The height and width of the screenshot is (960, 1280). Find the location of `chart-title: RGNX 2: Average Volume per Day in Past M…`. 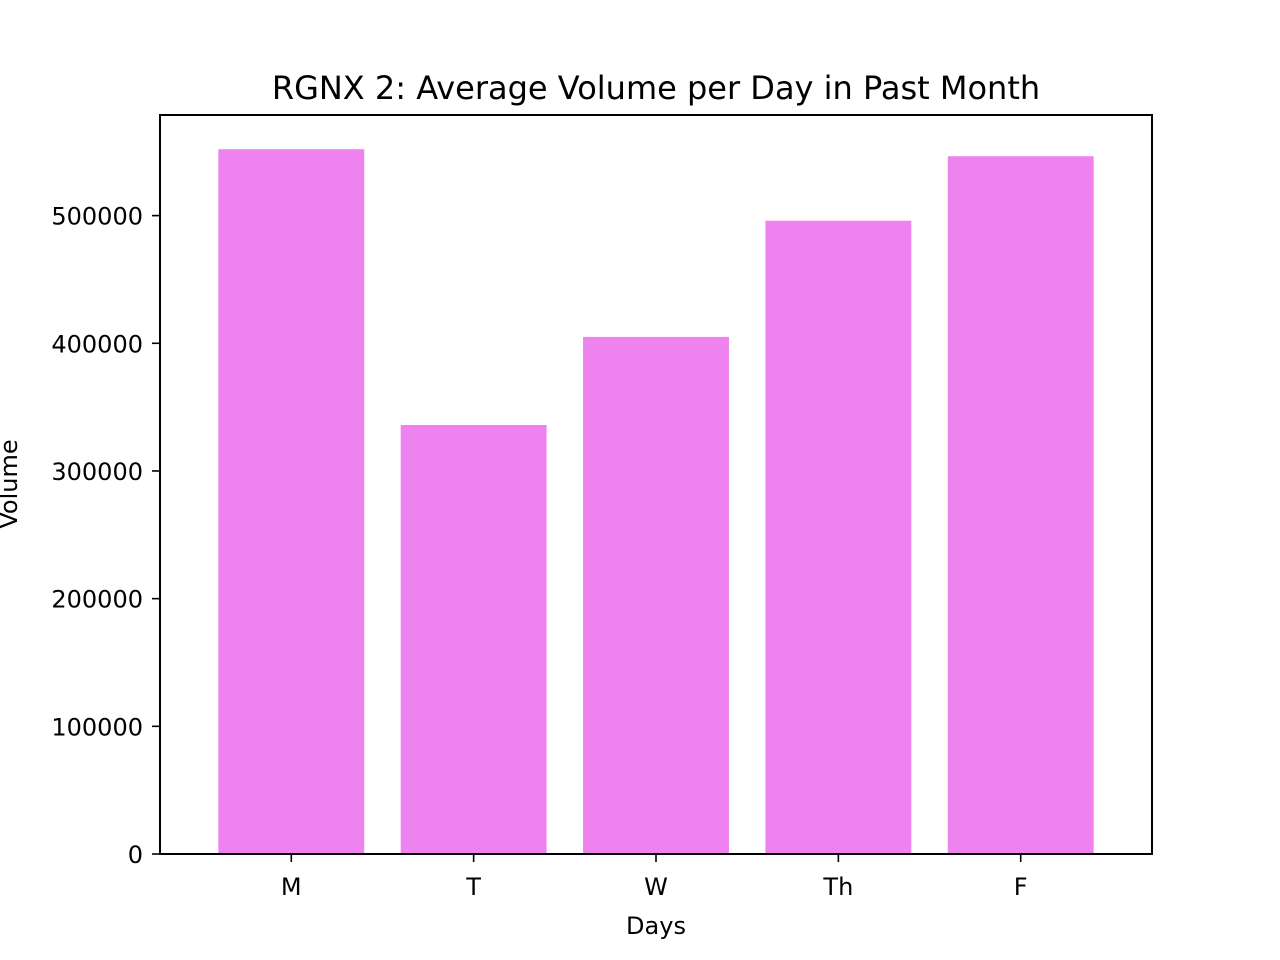

chart-title: RGNX 2: Average Volume per Day in Past M… is located at coordinates (656, 88).